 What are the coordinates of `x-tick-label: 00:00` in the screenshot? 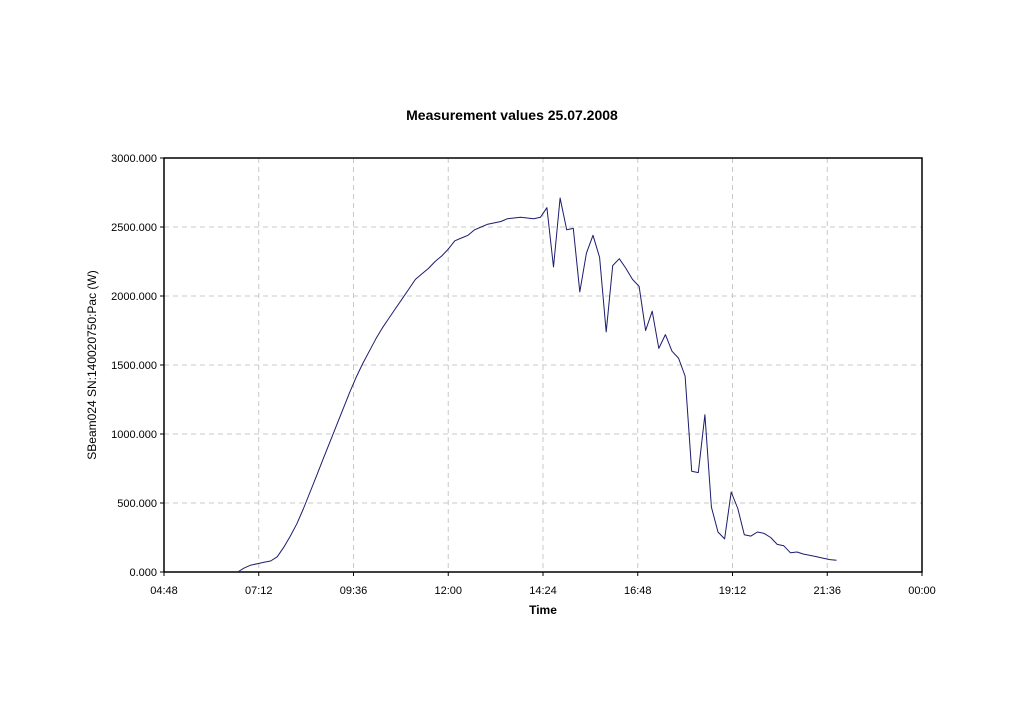 It's located at (922, 591).